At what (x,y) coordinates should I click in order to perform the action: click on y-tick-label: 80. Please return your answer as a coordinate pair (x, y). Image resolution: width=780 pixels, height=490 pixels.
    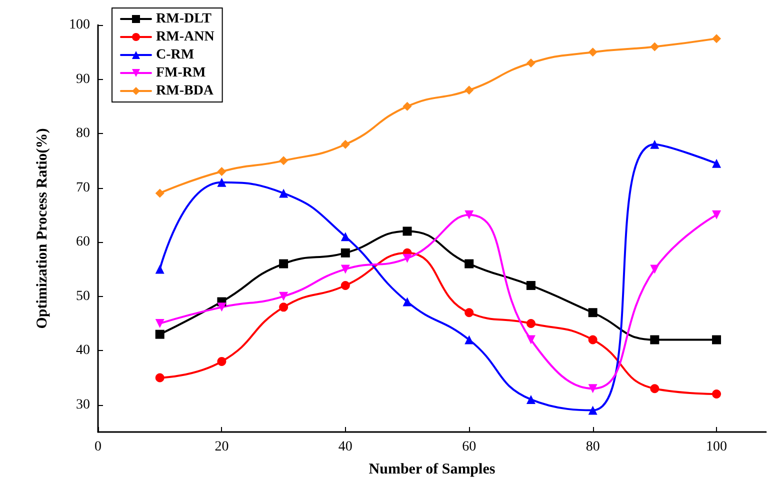
    Looking at the image, I should click on (83, 134).